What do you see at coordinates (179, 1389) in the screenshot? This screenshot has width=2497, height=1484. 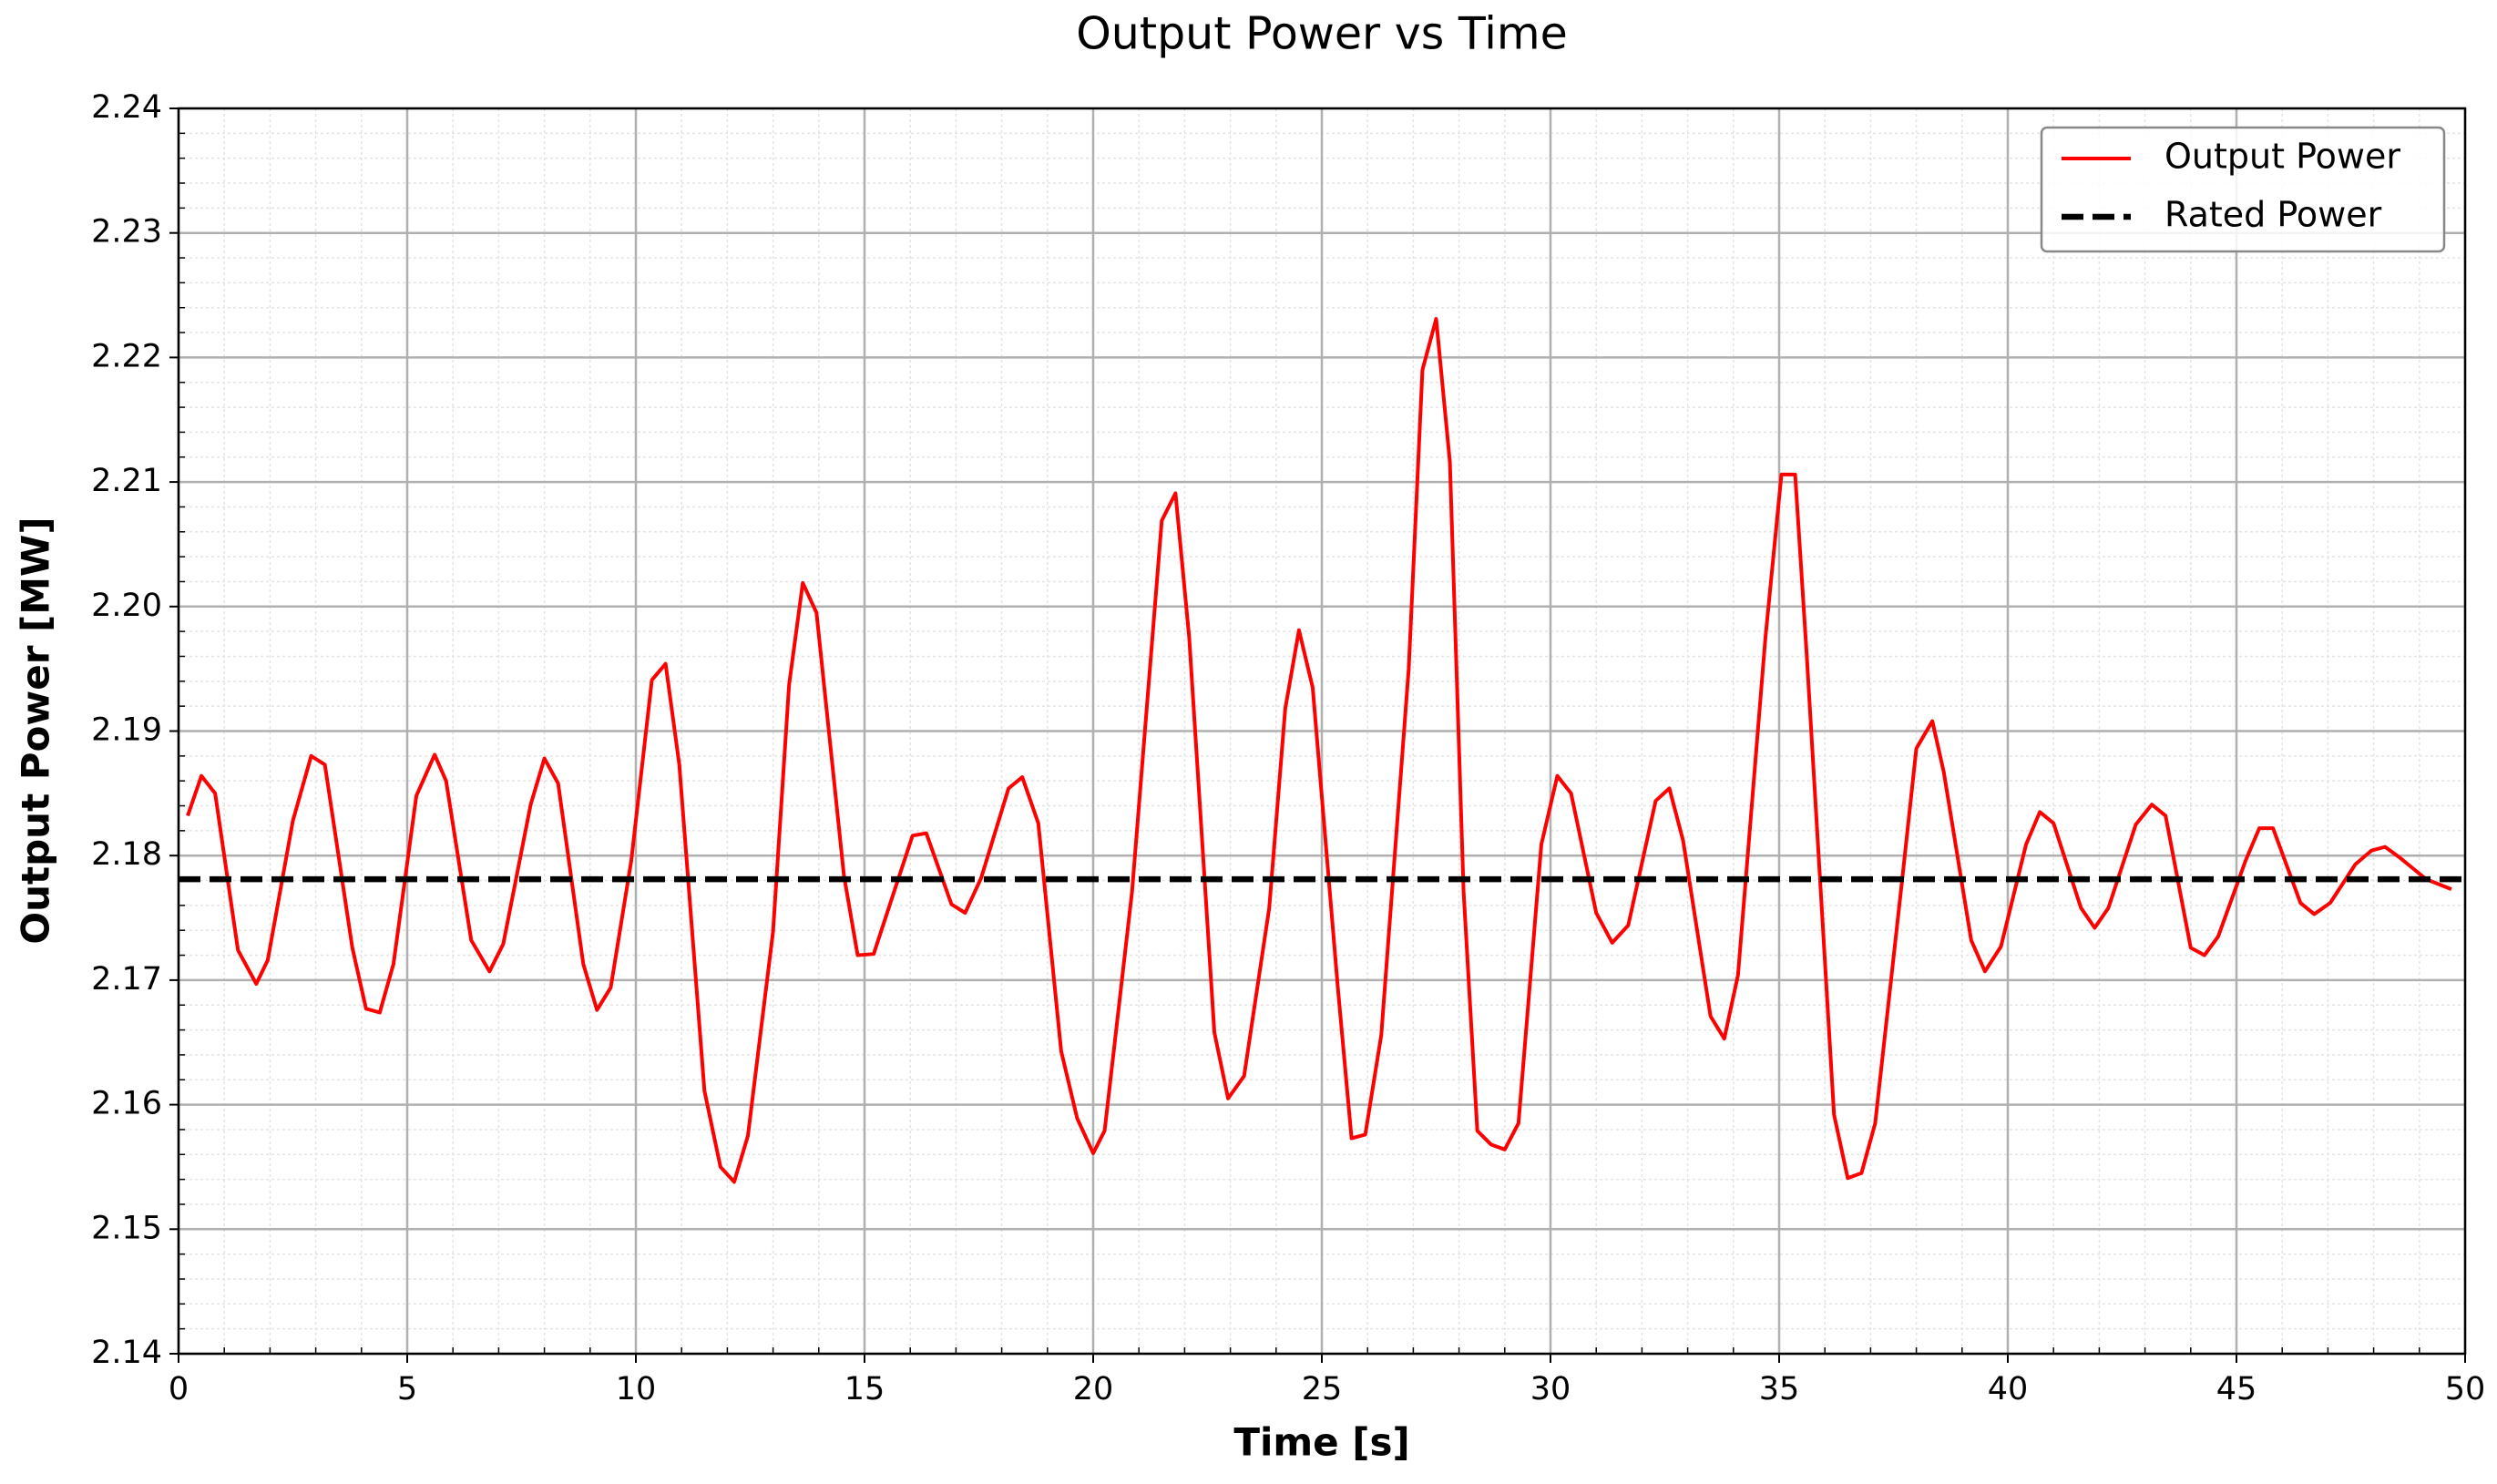 I see `x-tick-label: 0` at bounding box center [179, 1389].